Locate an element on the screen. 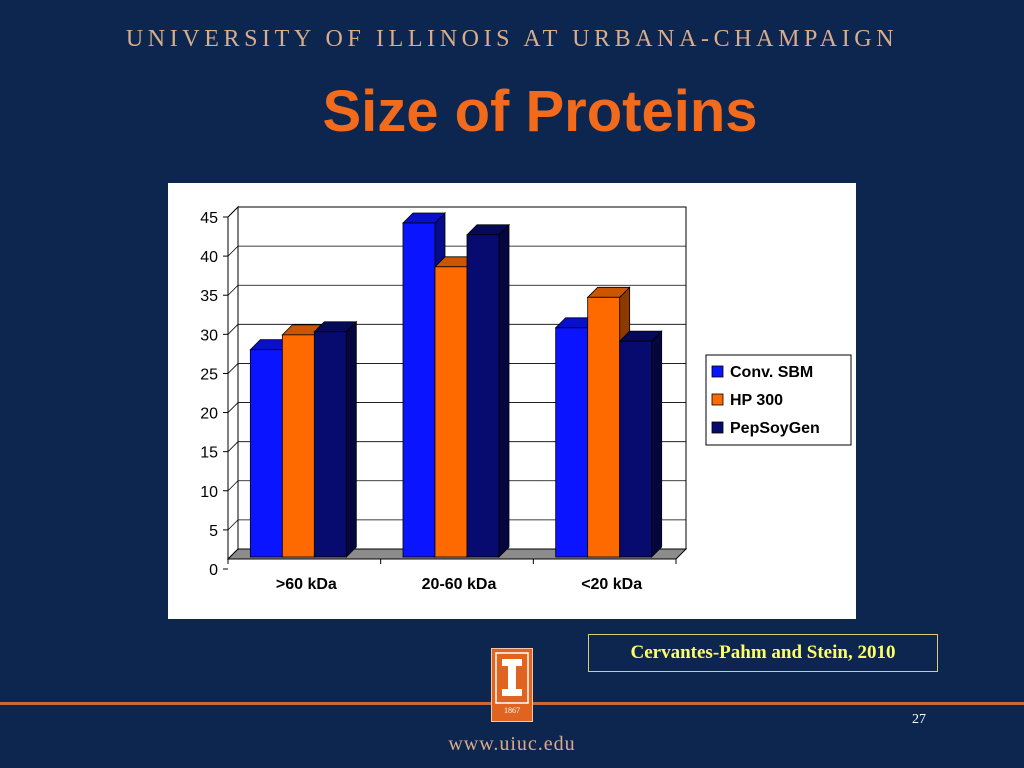  x-category-label: 20-60 kDa is located at coordinates (459, 584).